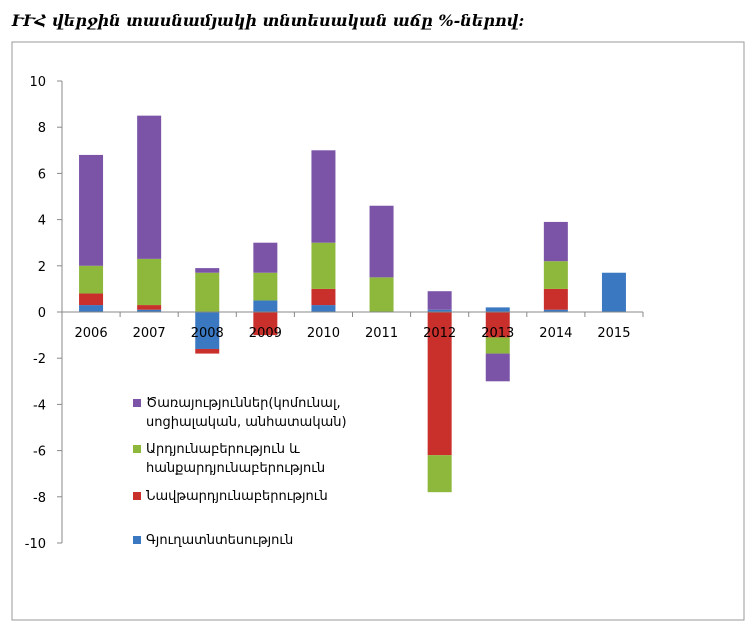 This screenshot has height=639, width=755. Describe the element at coordinates (39, 405) in the screenshot. I see `y-tick-label: -4` at that location.